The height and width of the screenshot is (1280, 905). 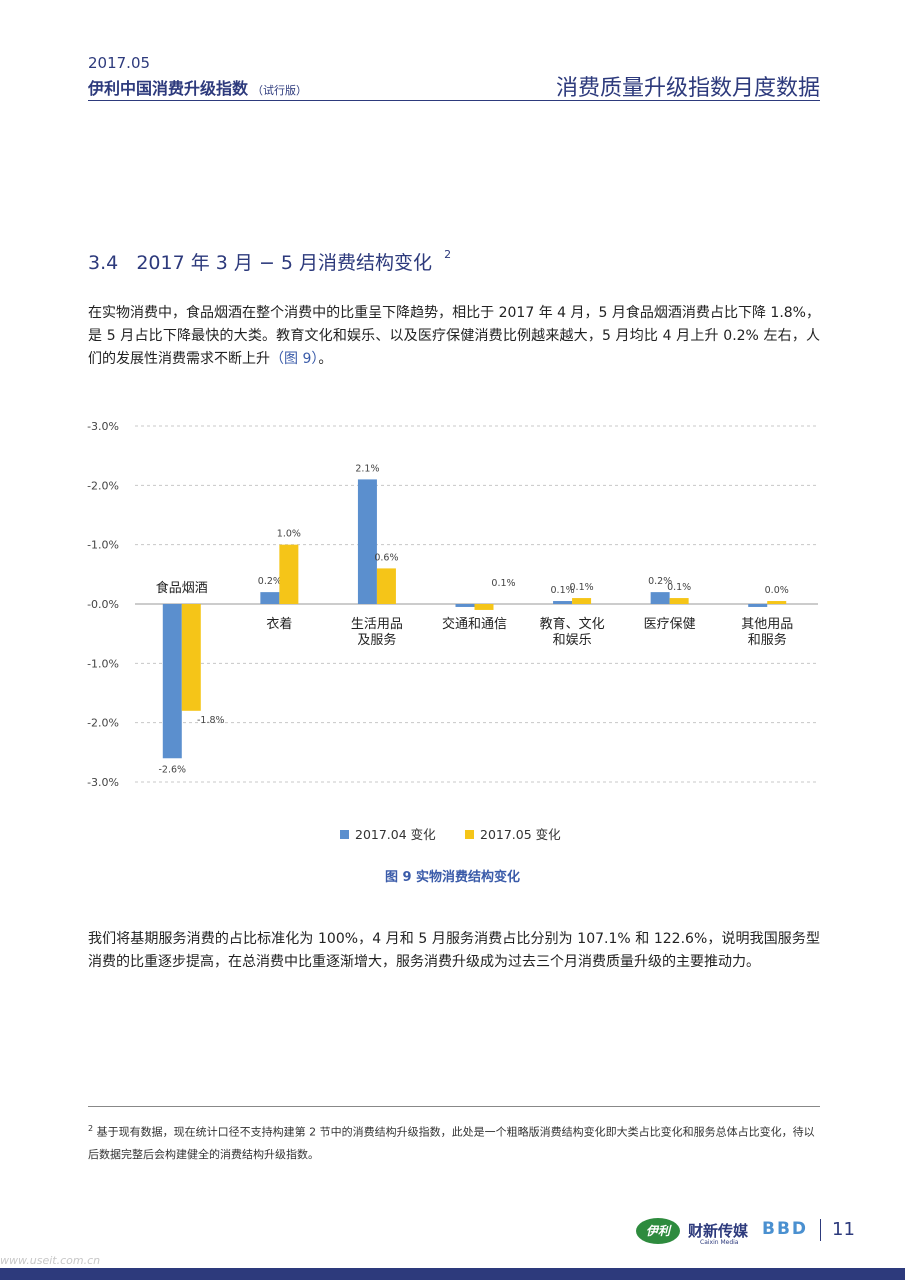 I want to click on data-label: -2.6%, so click(x=172, y=769).